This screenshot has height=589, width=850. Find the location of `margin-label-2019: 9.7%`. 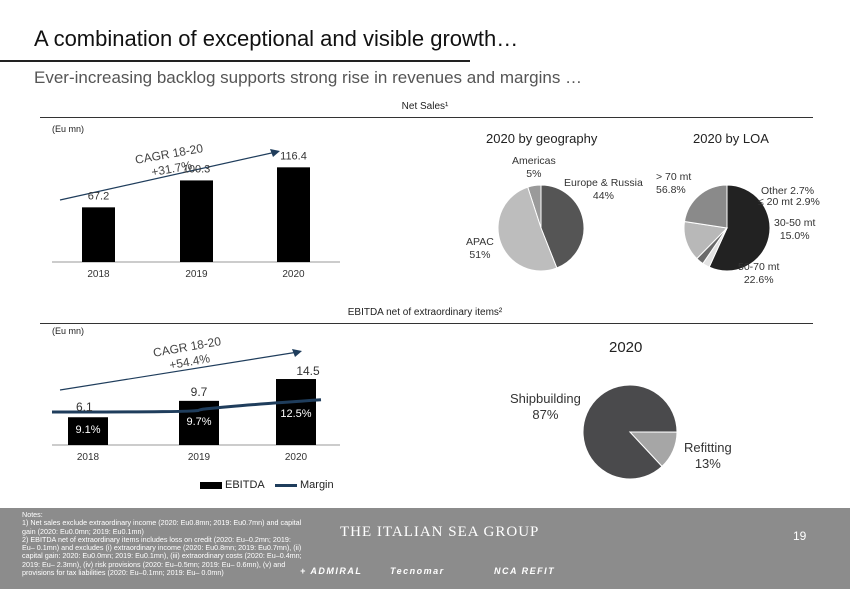

margin-label-2019: 9.7% is located at coordinates (198, 422).